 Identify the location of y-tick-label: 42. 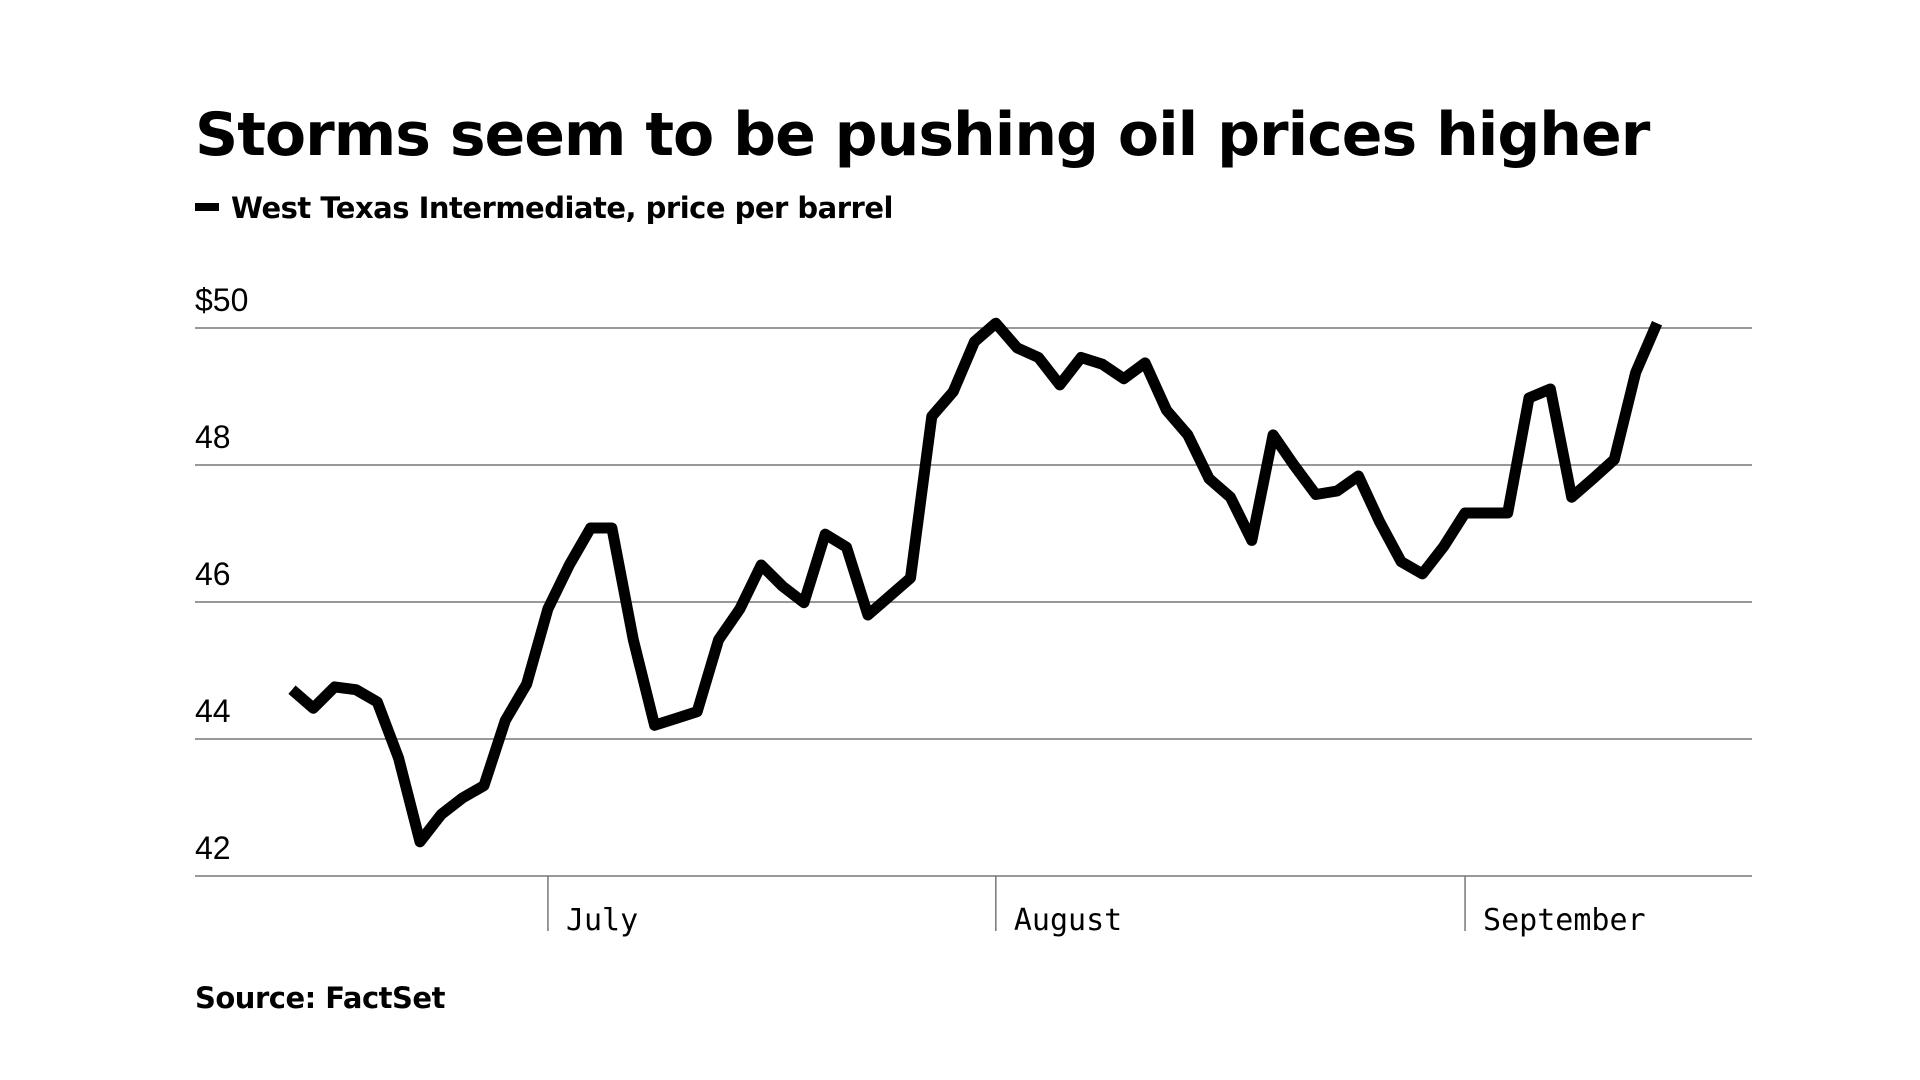
(213, 848).